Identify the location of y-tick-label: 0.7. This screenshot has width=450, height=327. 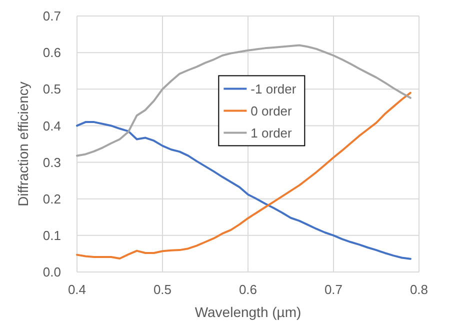
(51, 16).